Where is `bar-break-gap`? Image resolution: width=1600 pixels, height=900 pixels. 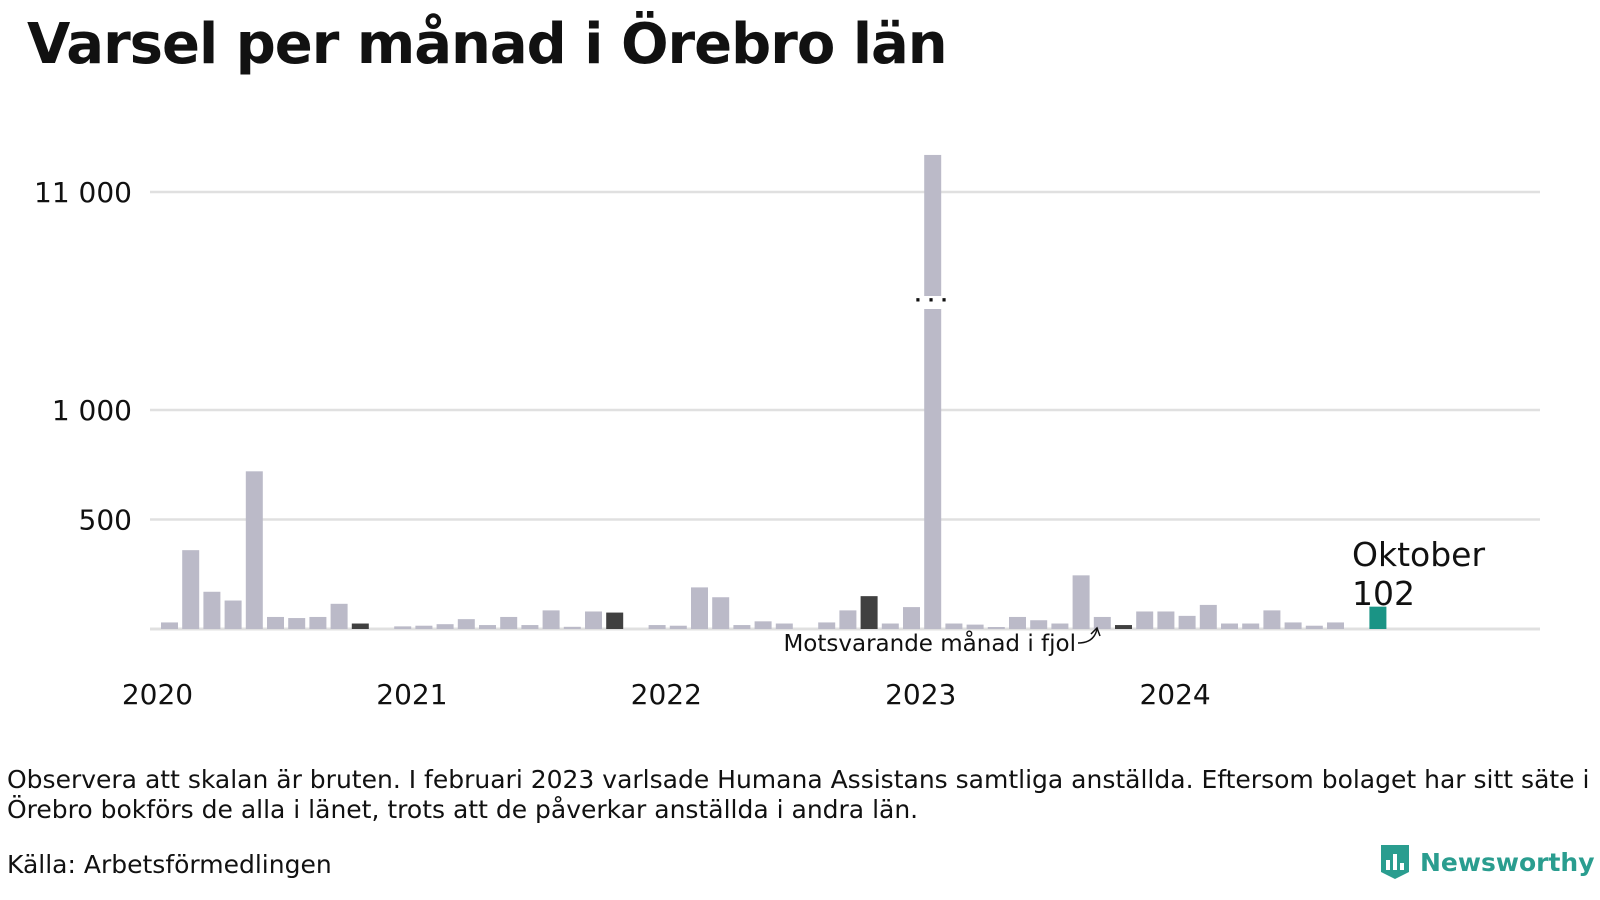
bar-break-gap is located at coordinates (933, 302).